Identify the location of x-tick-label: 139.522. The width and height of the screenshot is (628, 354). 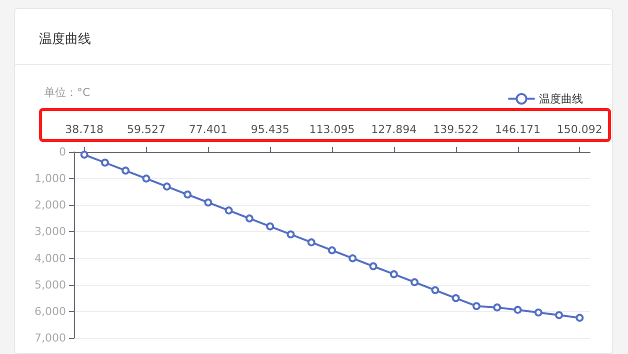
(456, 129).